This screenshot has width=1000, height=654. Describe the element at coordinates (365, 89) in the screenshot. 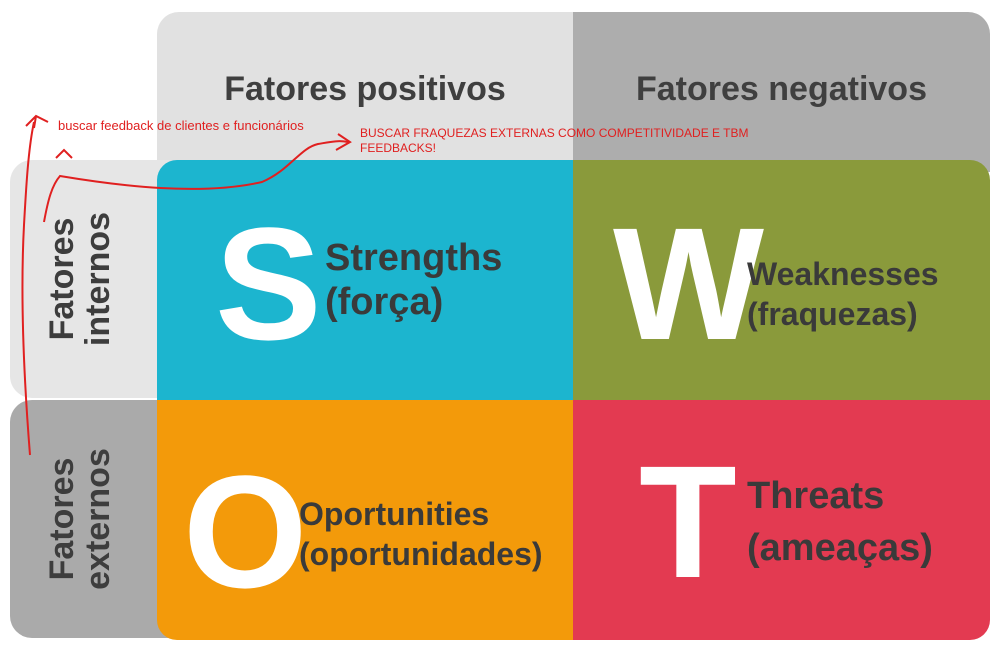

I see `header-positive-label: Fatores positivos` at that location.